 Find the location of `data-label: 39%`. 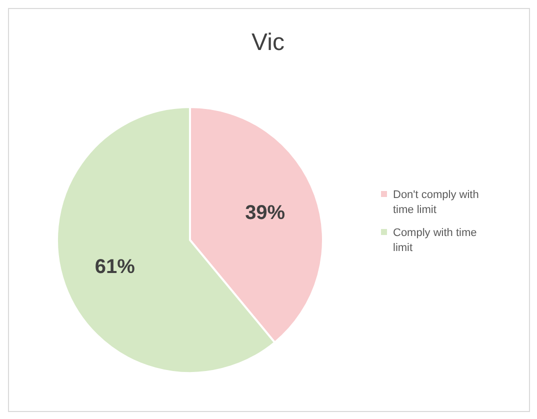

data-label: 39% is located at coordinates (265, 213).